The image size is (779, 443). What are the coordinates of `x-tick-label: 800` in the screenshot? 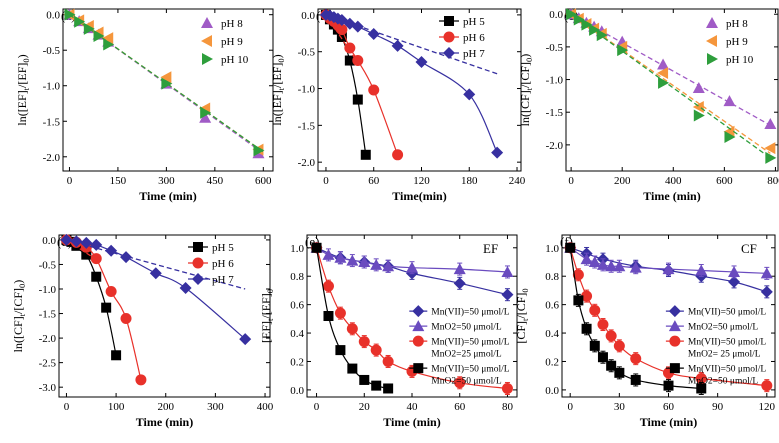 It's located at (773, 181).